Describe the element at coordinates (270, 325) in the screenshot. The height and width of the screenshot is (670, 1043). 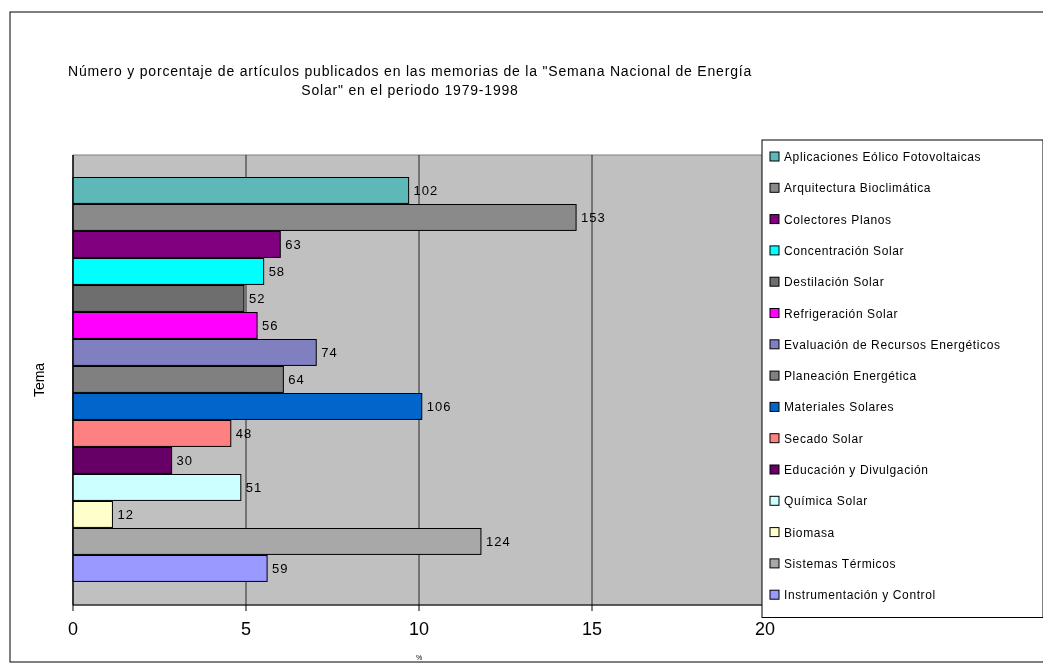
I see `annotation: 56` at that location.